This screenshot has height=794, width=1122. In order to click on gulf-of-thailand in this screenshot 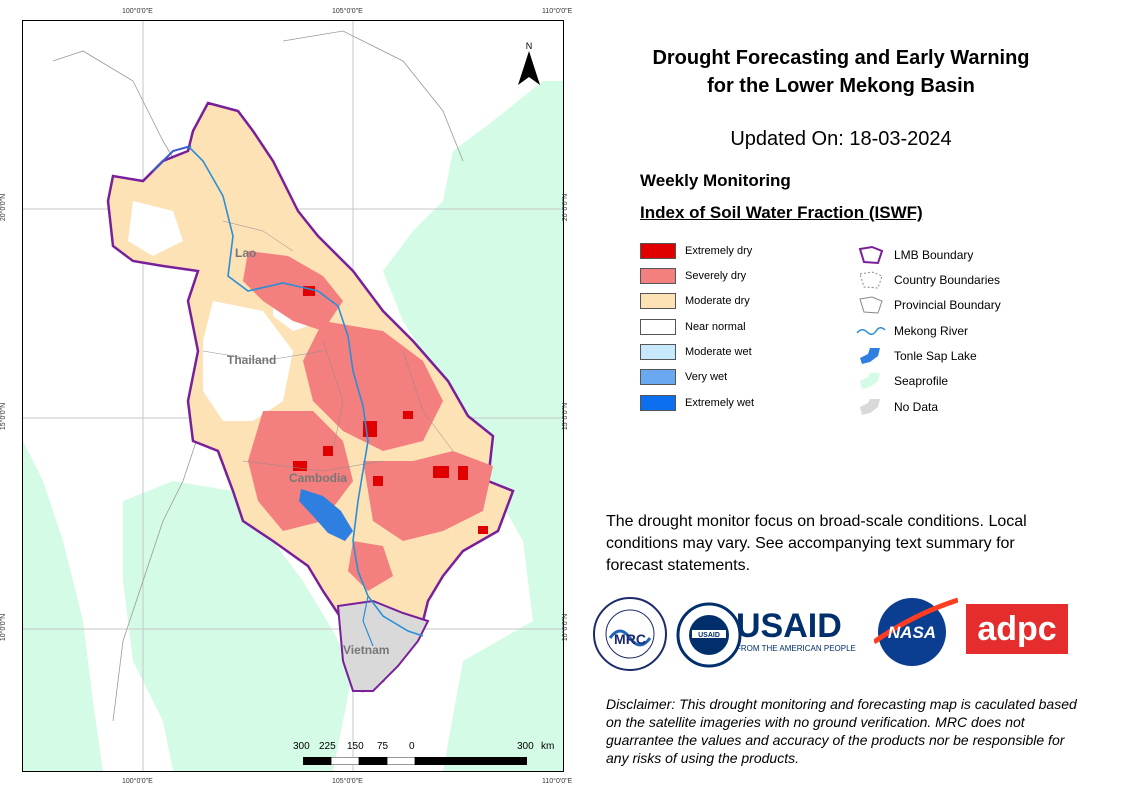, I will do `click(238, 626)`.